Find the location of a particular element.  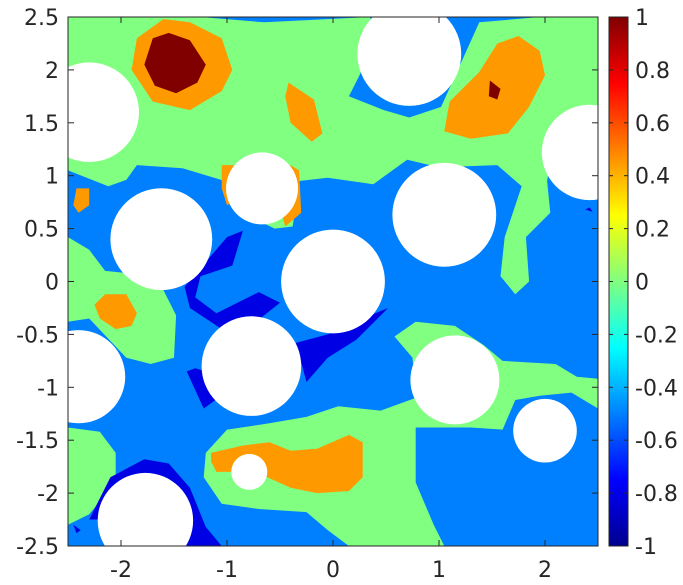

y-tick-label: 0.5 is located at coordinates (41, 230).